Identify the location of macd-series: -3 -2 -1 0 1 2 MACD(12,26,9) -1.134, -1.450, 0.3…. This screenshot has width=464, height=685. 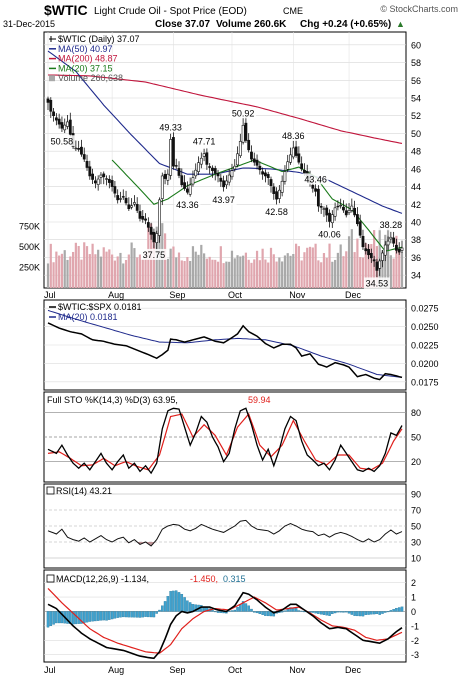
(231, 617).